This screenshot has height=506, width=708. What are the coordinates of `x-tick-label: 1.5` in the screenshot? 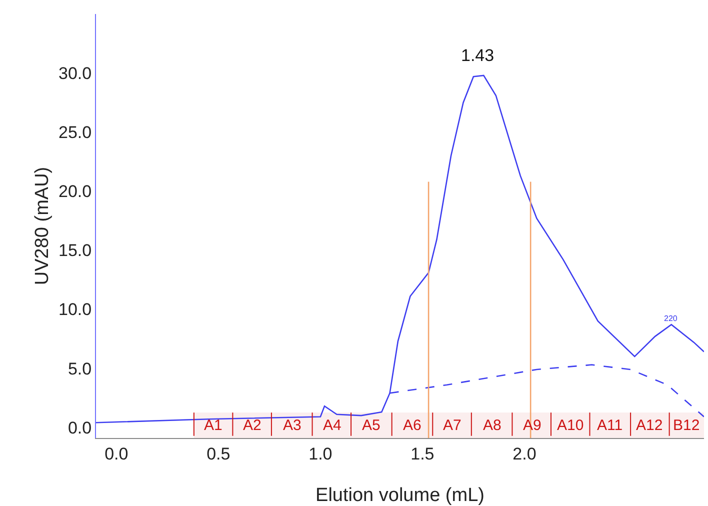 It's located at (422, 454).